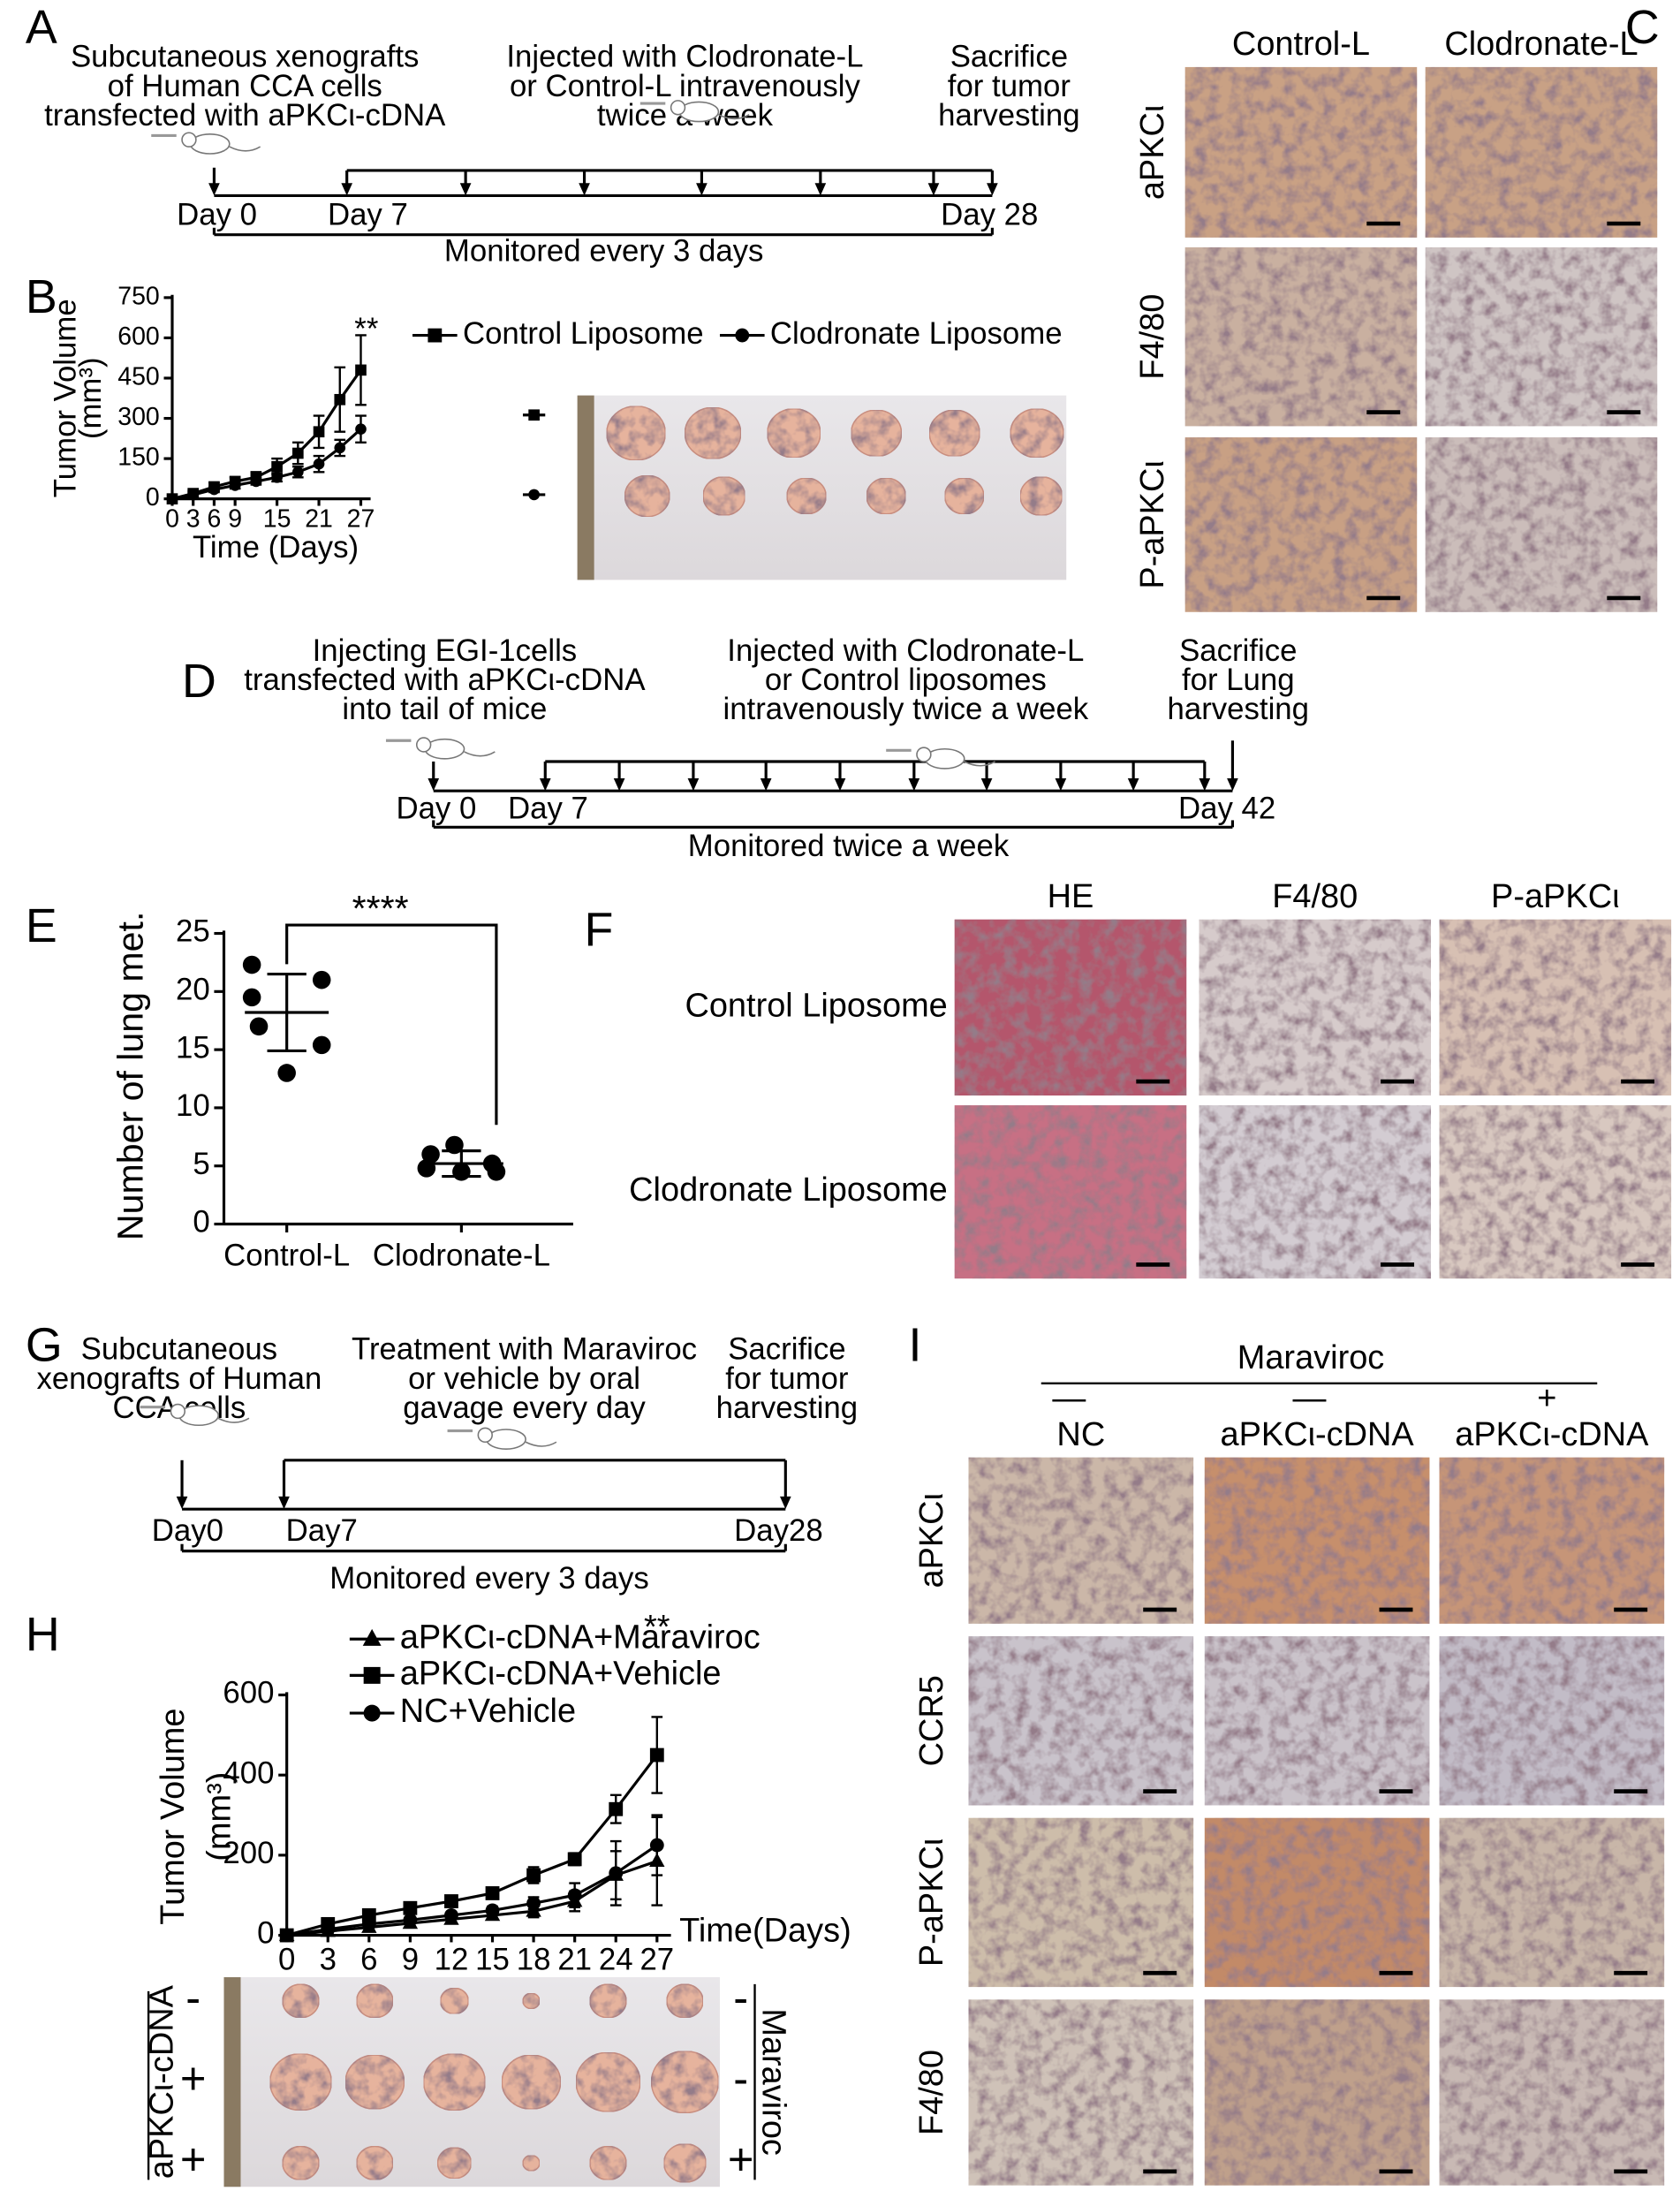  I want to click on group-label: Maraviroc, so click(1311, 1357).